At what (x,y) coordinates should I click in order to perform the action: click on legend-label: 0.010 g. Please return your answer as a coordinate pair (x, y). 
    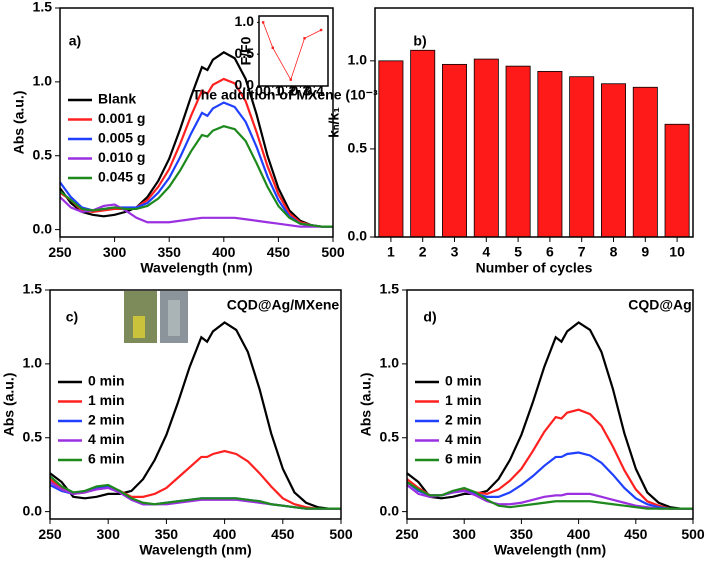
    Looking at the image, I should click on (121, 157).